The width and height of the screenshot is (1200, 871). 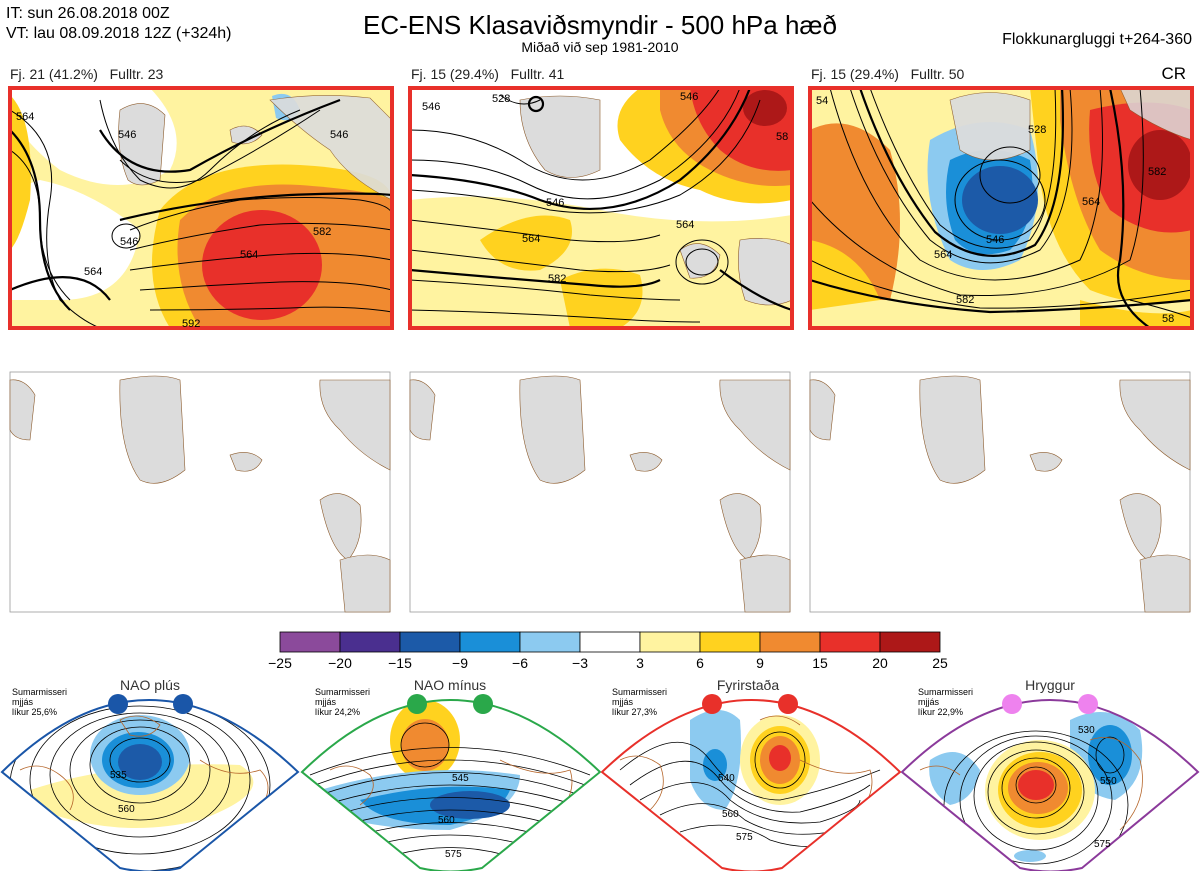 I want to click on regime-prob: líkur 24,2%, so click(x=337, y=712).